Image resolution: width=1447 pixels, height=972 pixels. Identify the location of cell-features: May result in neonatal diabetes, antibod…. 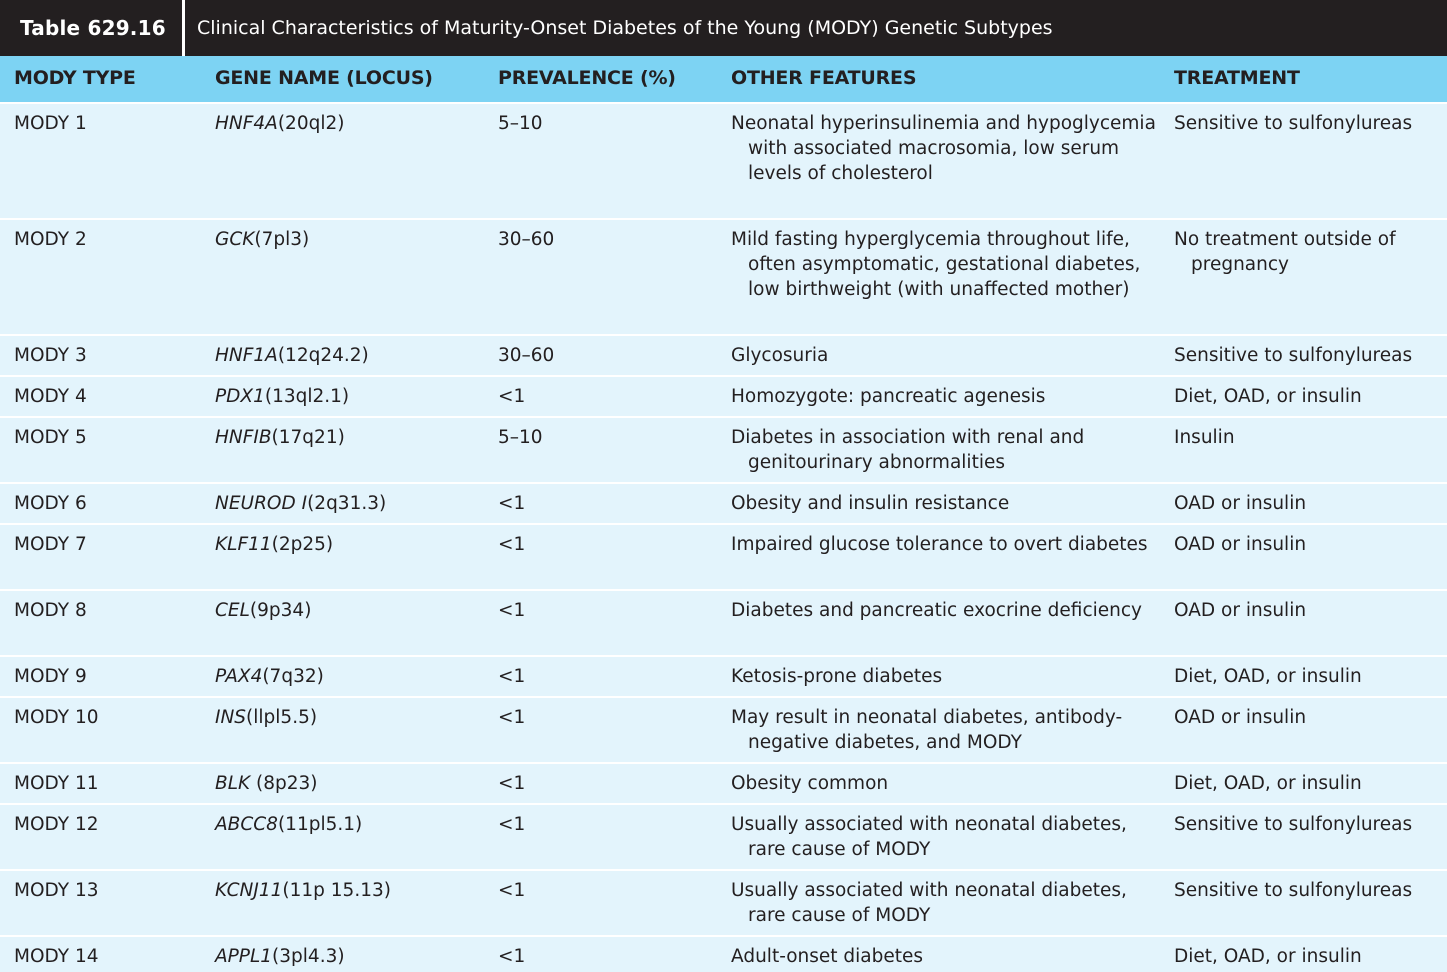
(927, 730).